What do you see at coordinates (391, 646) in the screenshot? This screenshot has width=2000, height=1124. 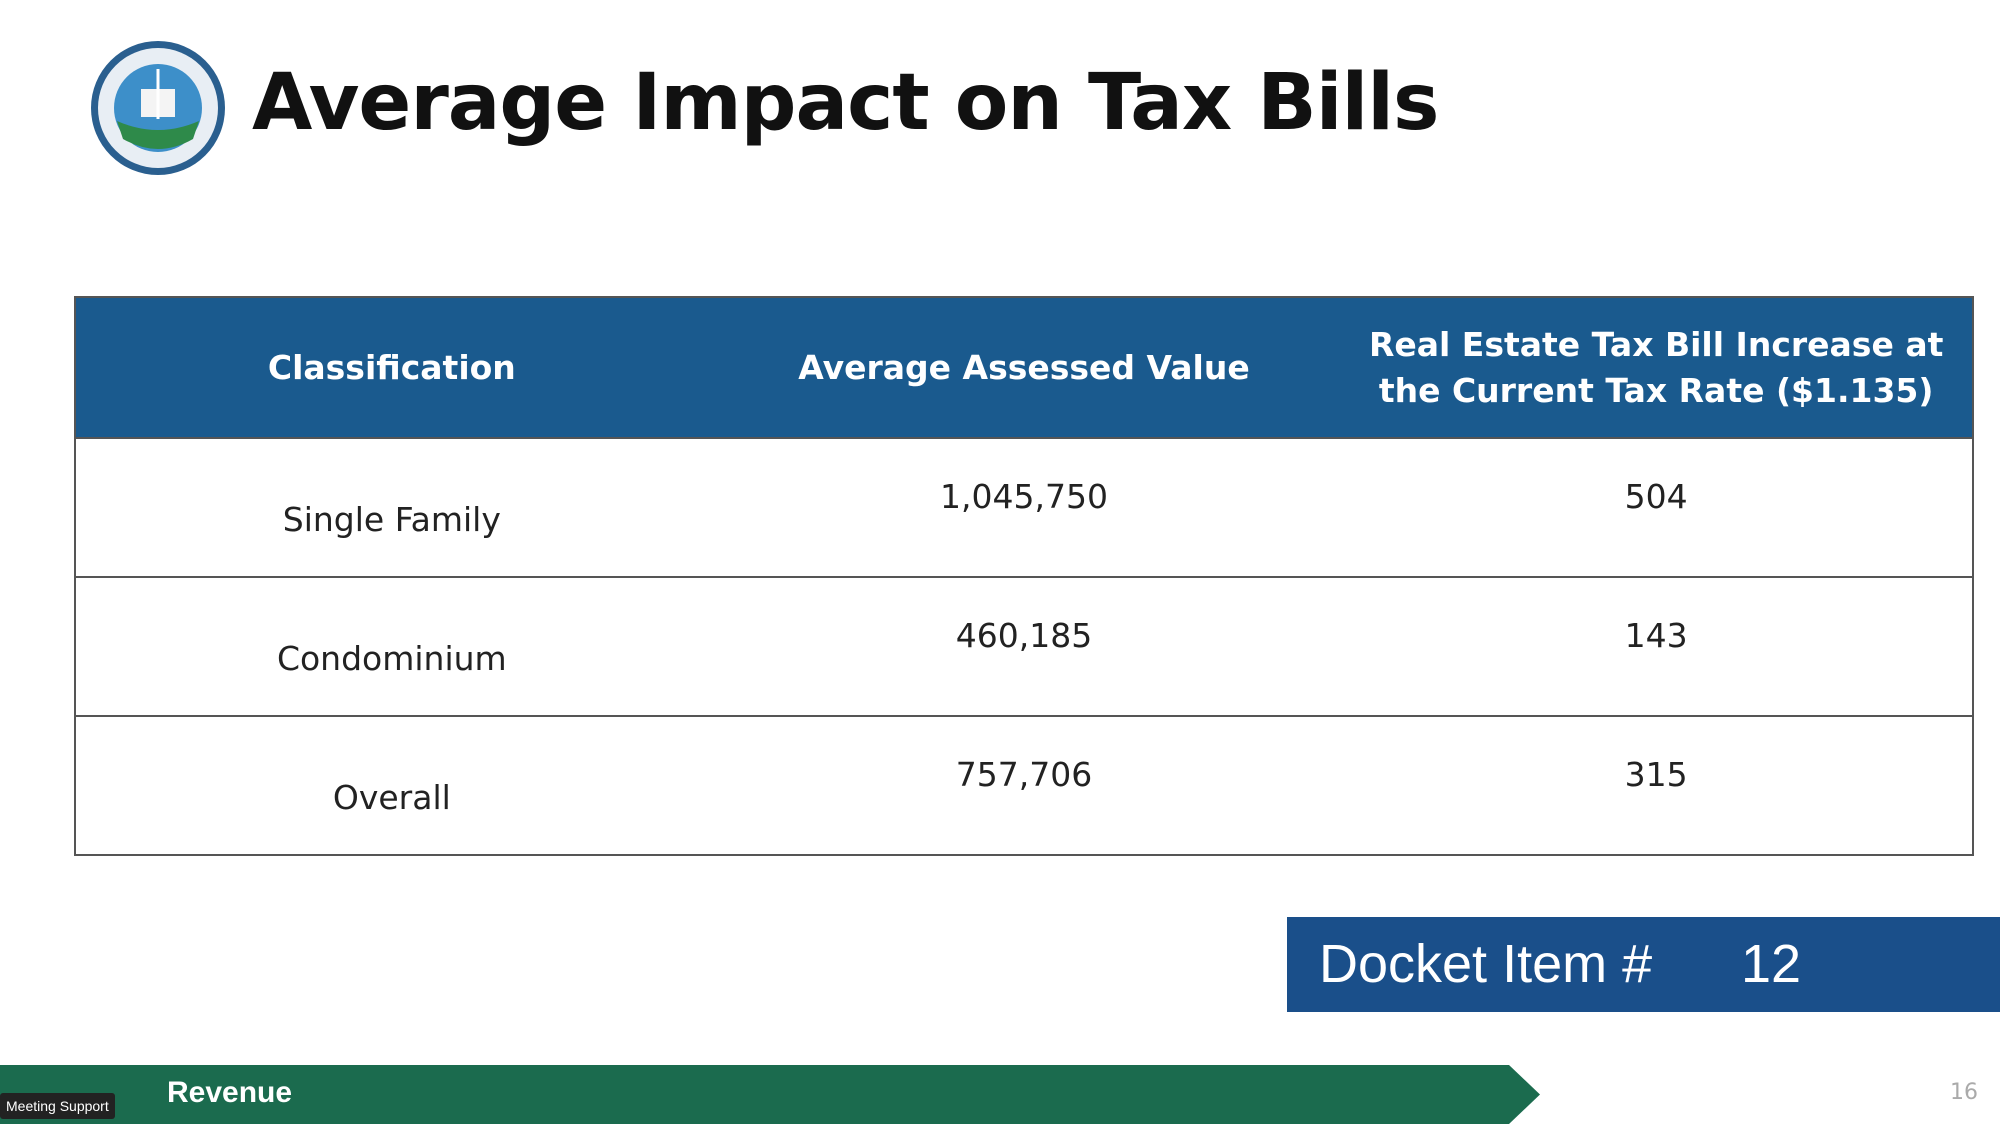 I see `cell: Condominium` at bounding box center [391, 646].